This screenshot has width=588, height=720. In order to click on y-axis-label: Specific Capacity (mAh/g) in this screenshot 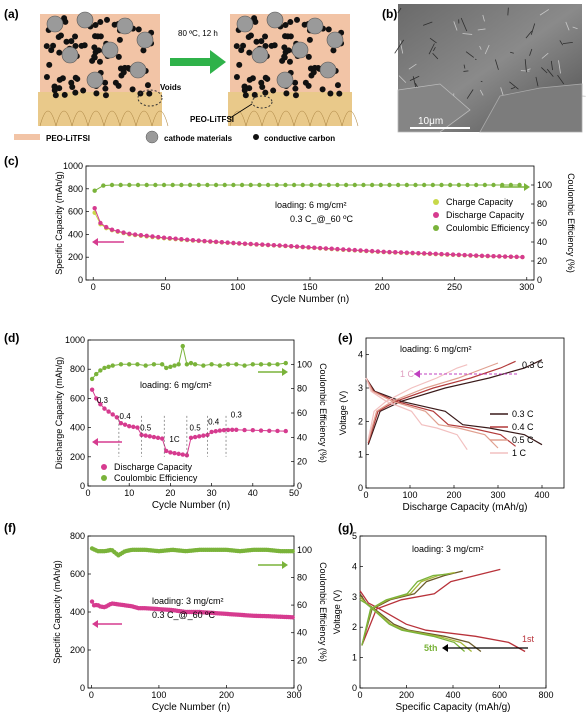, I will do `click(59, 223)`.